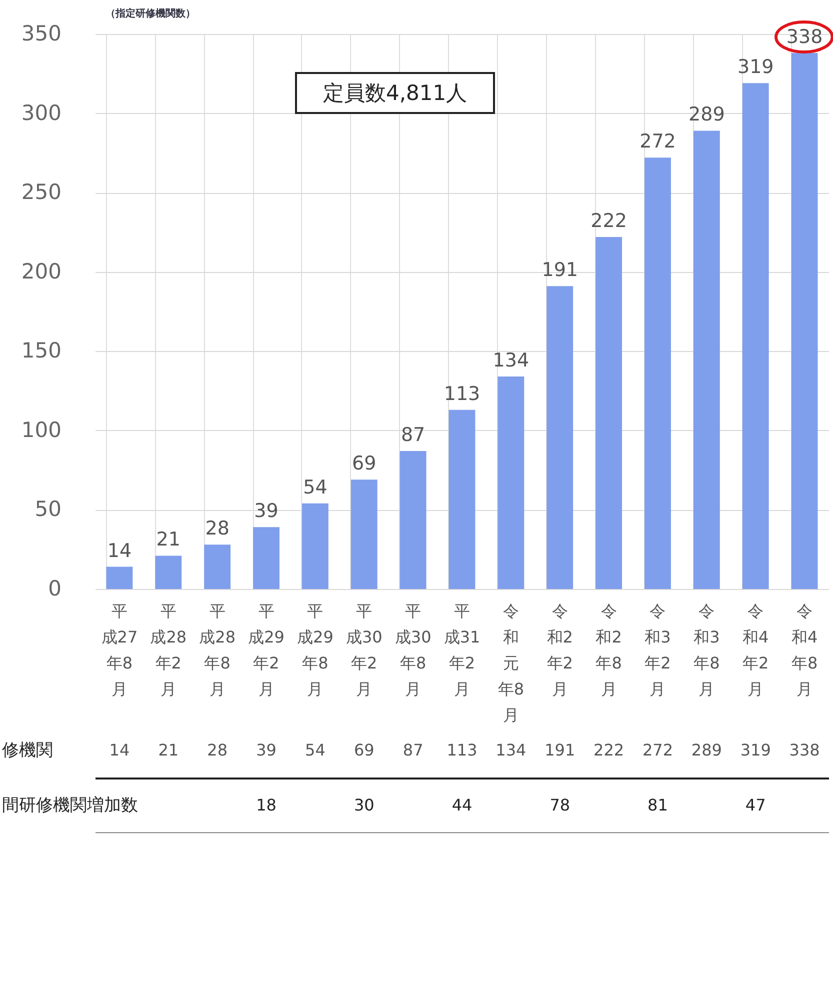 This screenshot has height=995, width=833. I want to click on x-tick-label: 平成29年2月, so click(266, 650).